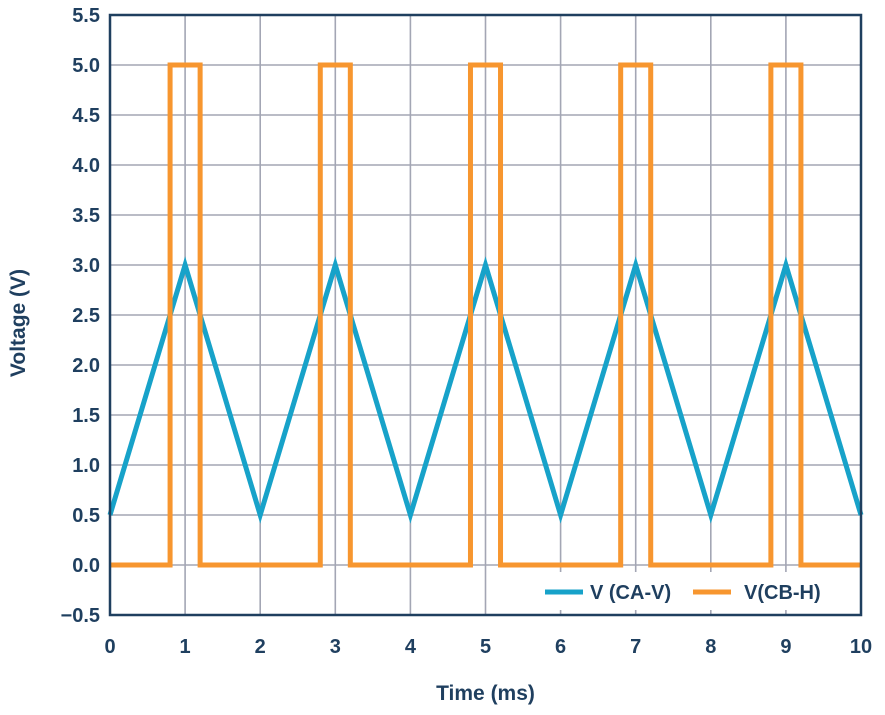  What do you see at coordinates (86, 166) in the screenshot?
I see `y-tick-label-3: 4.0` at bounding box center [86, 166].